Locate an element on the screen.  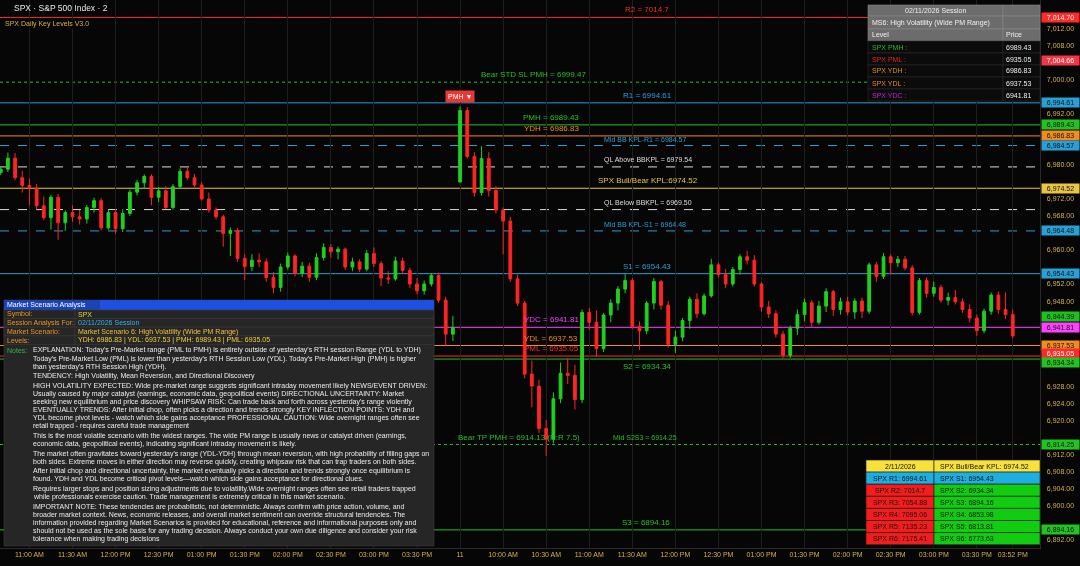
ref-line-label: PMH = 6989.43 is located at coordinates (551, 117).